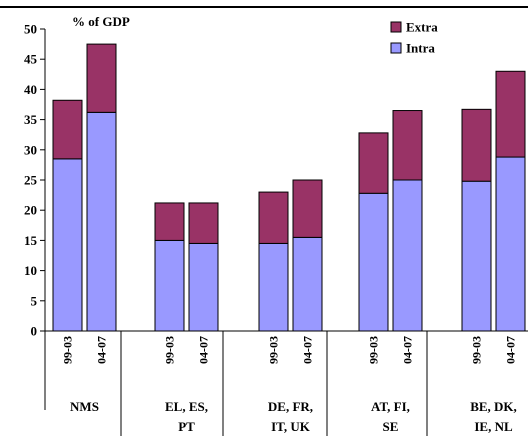 This screenshot has width=528, height=441. What do you see at coordinates (186, 406) in the screenshot?
I see `category-label: EL, ES,` at bounding box center [186, 406].